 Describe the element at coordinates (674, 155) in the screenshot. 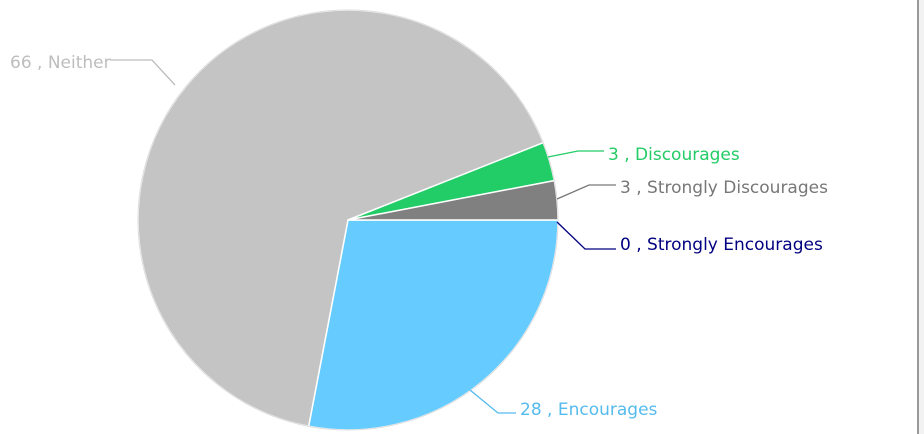

I see `slice-label-discourages: 3 , Discourages` at that location.